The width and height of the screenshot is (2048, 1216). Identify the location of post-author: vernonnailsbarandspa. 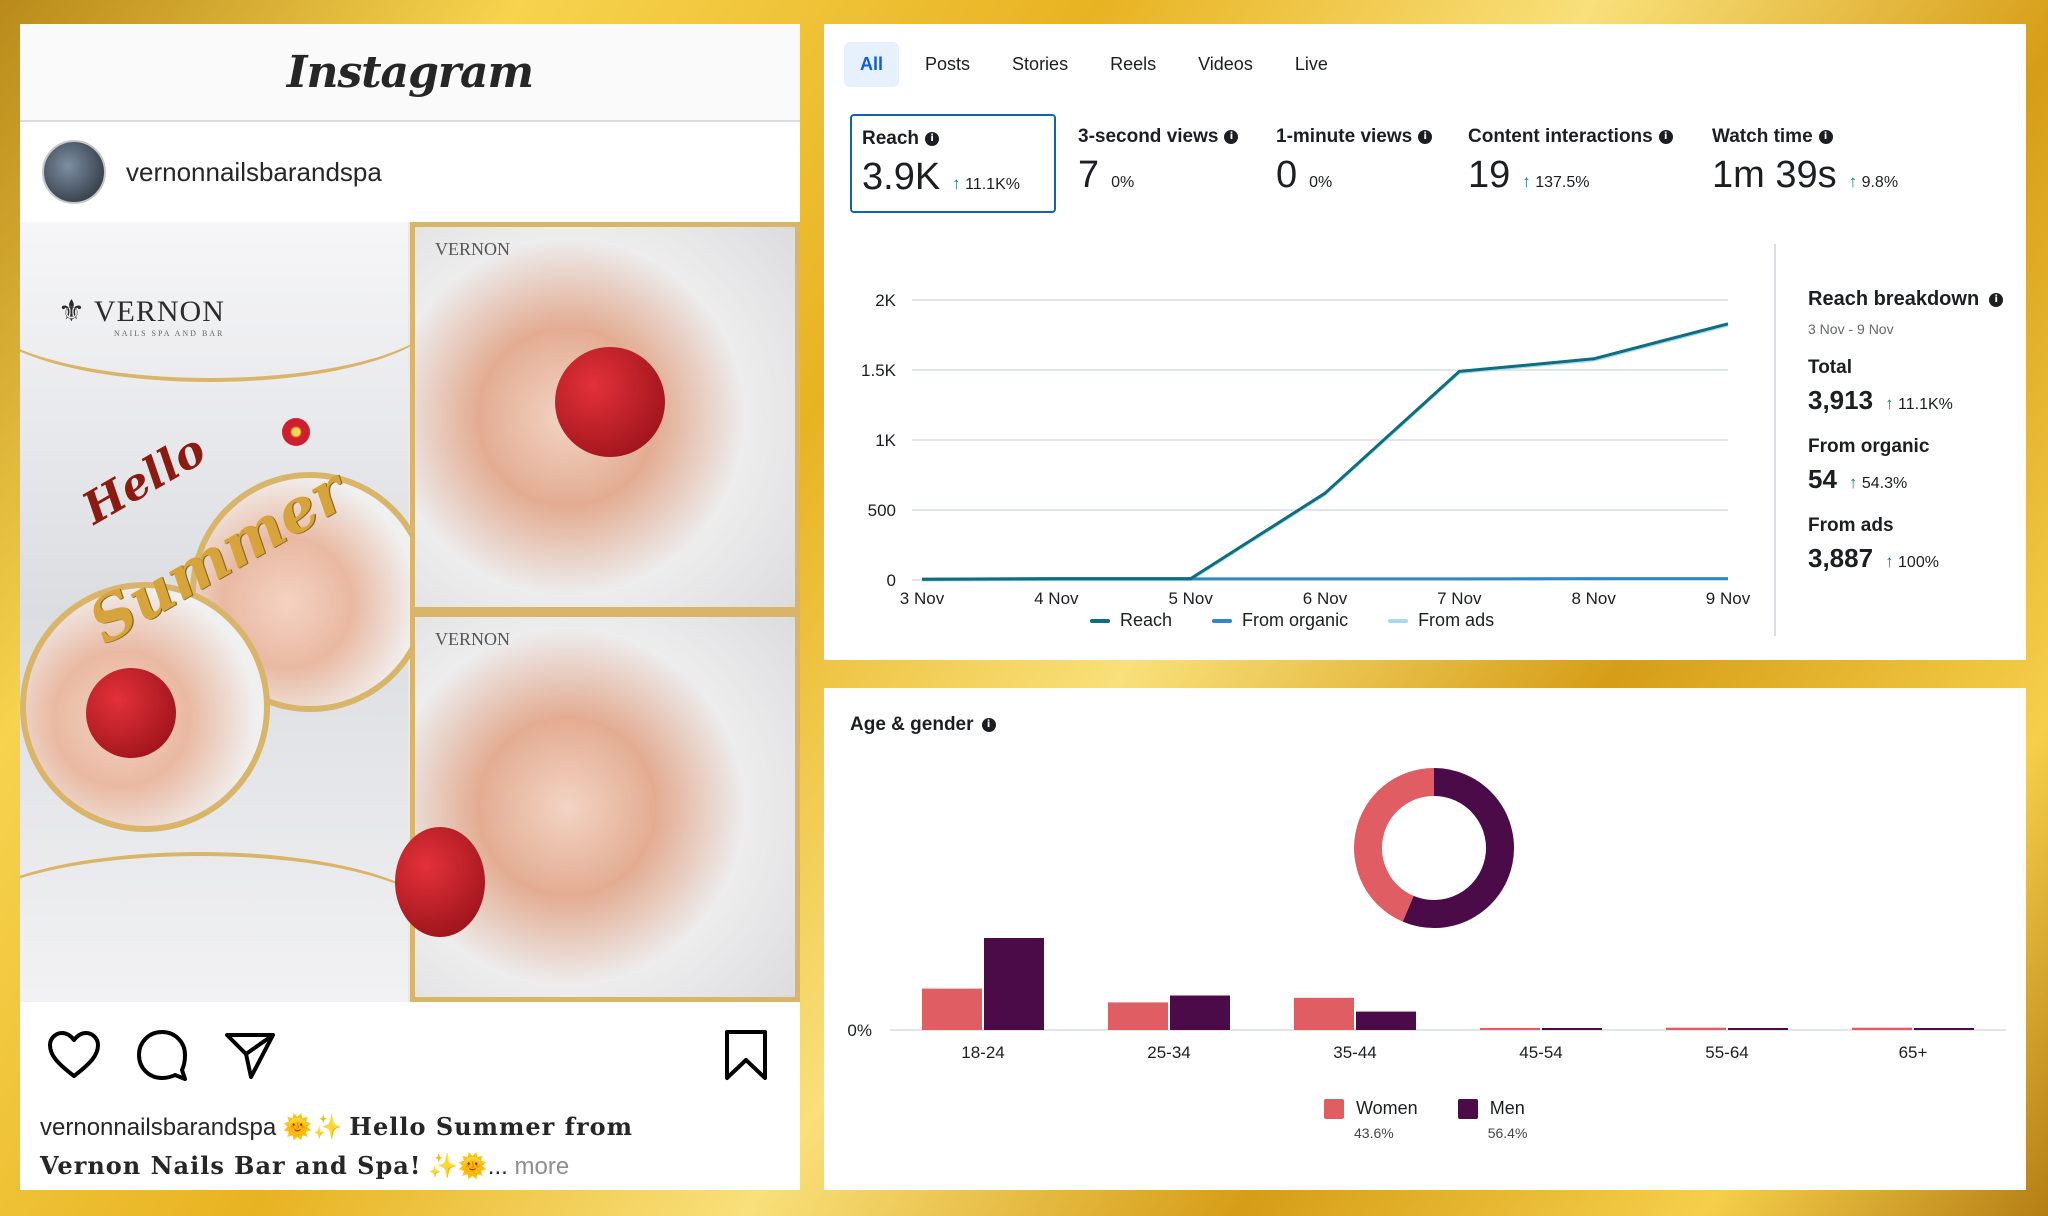
(410, 172).